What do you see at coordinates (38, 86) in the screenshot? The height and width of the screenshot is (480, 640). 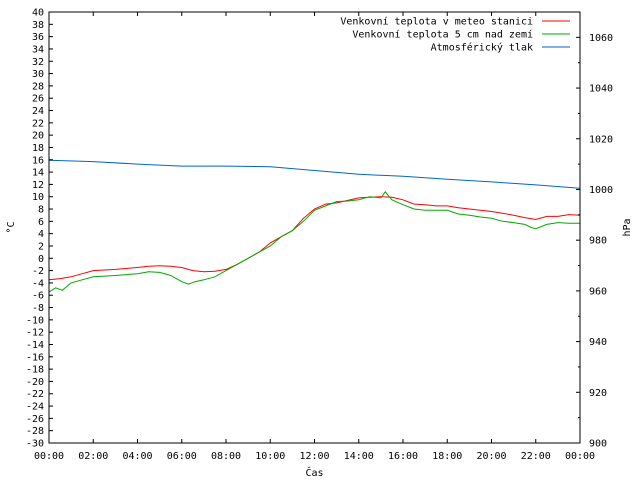 I see `y-tick-label: 28` at bounding box center [38, 86].